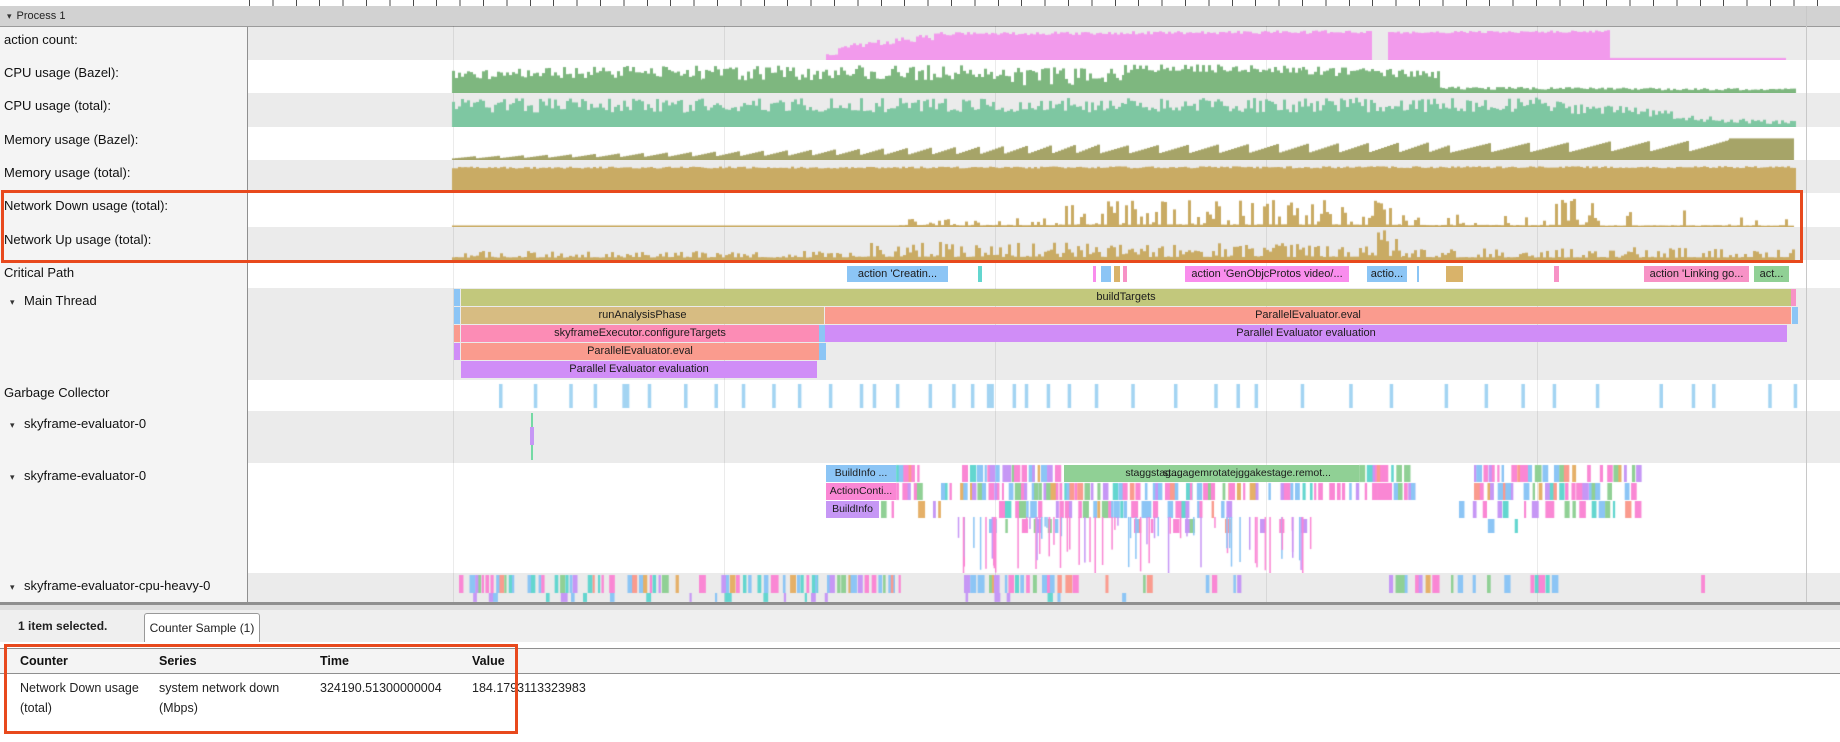  What do you see at coordinates (124, 334) in the screenshot?
I see `track-label: ▾ Main Thread` at bounding box center [124, 334].